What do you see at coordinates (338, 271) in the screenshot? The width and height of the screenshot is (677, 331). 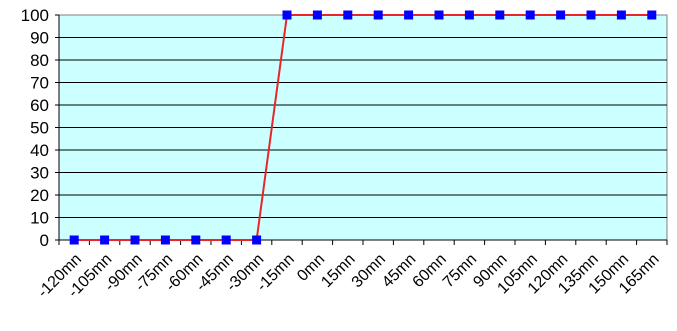 I see `x-tick-label: 15mn` at bounding box center [338, 271].